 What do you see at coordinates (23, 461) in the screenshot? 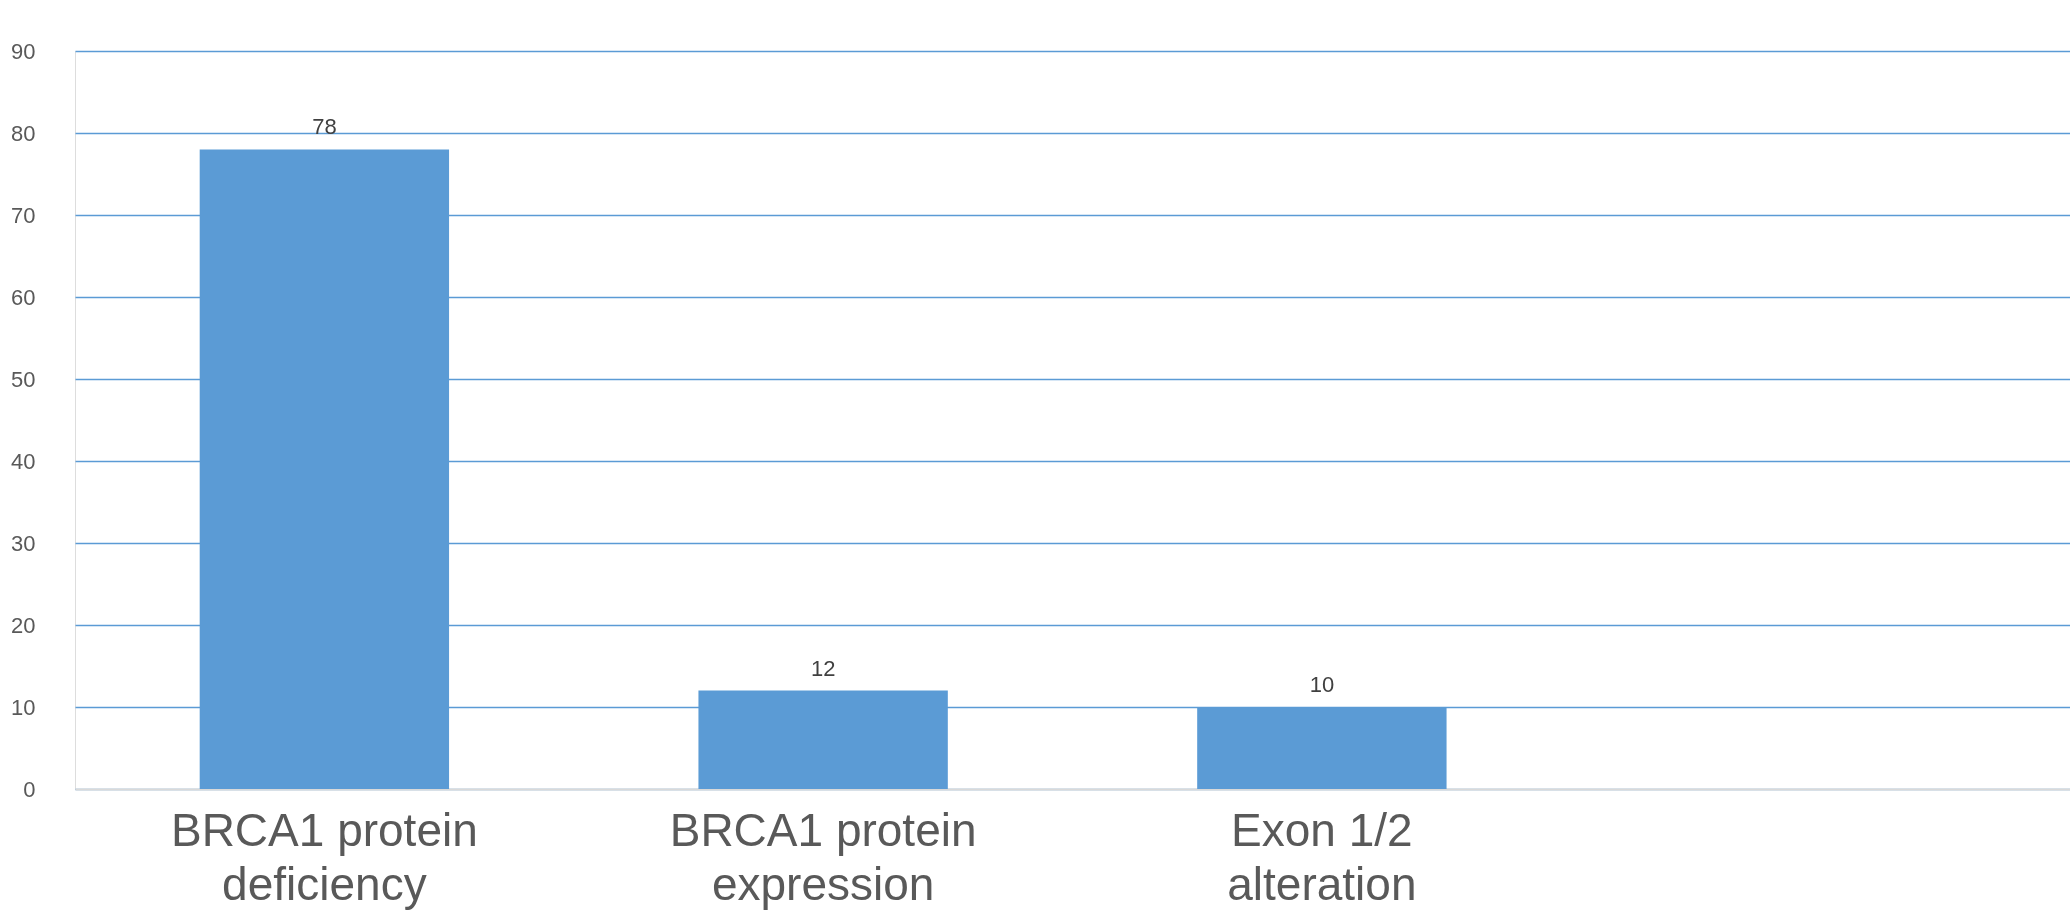
I see `y-tick-label: 40` at bounding box center [23, 461].